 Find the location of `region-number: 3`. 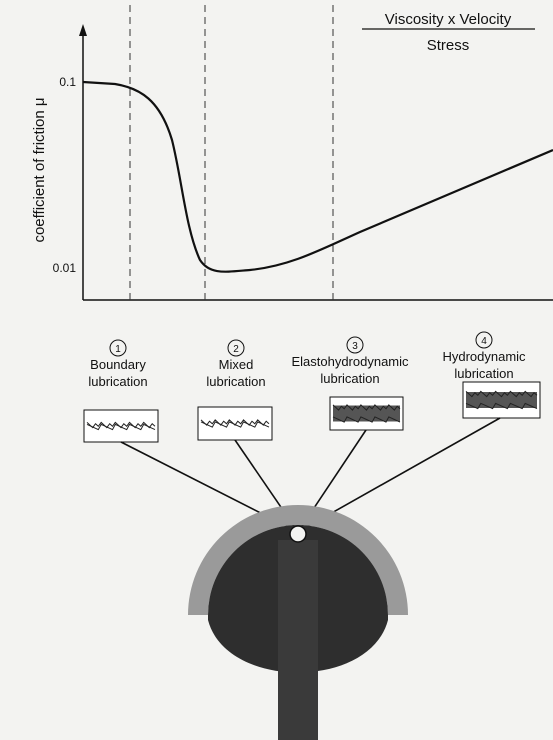

region-number: 3 is located at coordinates (355, 346).